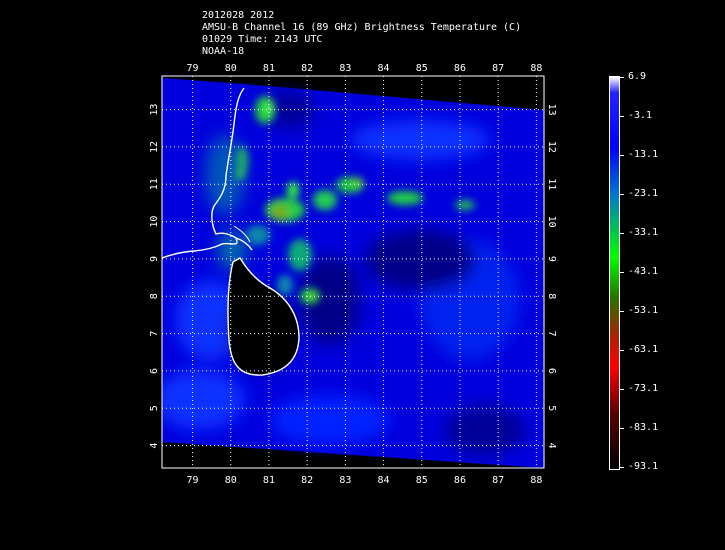 The height and width of the screenshot is (550, 725). Describe the element at coordinates (614, 273) in the screenshot. I see `colorbar` at that location.